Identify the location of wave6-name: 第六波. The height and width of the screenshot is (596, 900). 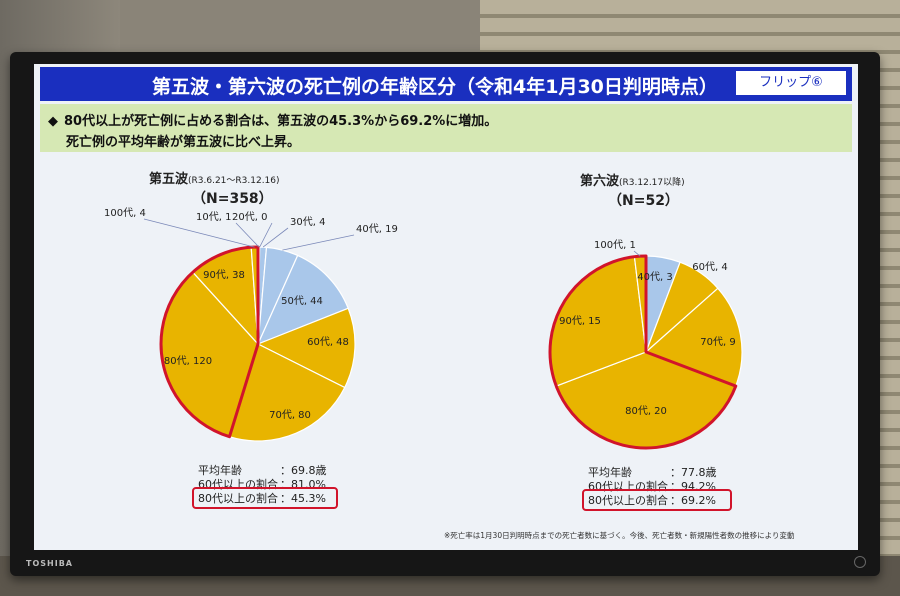
(600, 181).